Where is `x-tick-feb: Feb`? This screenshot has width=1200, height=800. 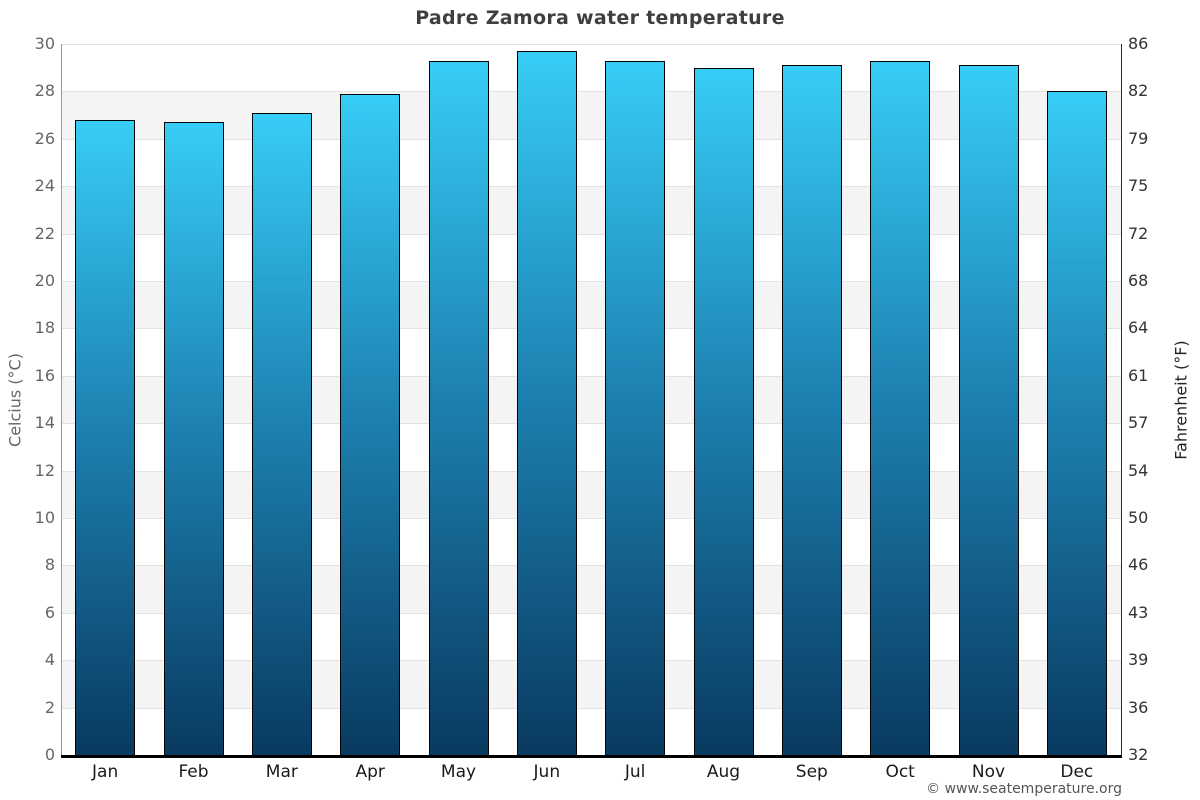
x-tick-feb: Feb is located at coordinates (193, 772).